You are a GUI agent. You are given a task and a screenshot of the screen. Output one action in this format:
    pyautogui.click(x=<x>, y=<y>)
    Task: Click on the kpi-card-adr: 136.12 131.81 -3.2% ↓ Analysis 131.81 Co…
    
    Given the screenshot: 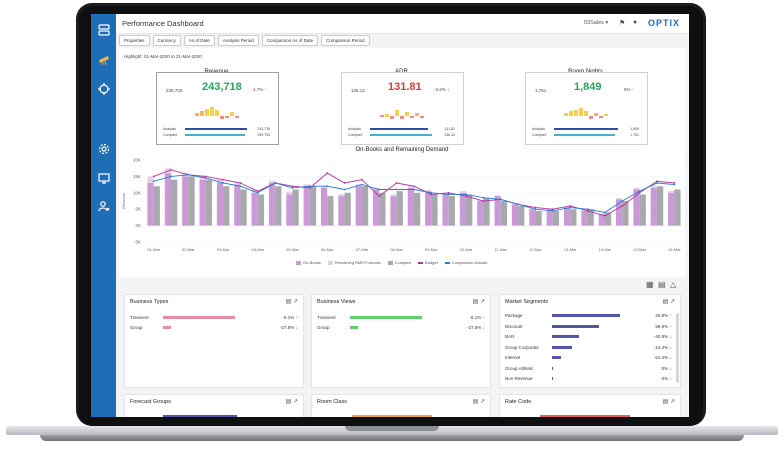 What is the action you would take?
    pyautogui.click(x=402, y=108)
    